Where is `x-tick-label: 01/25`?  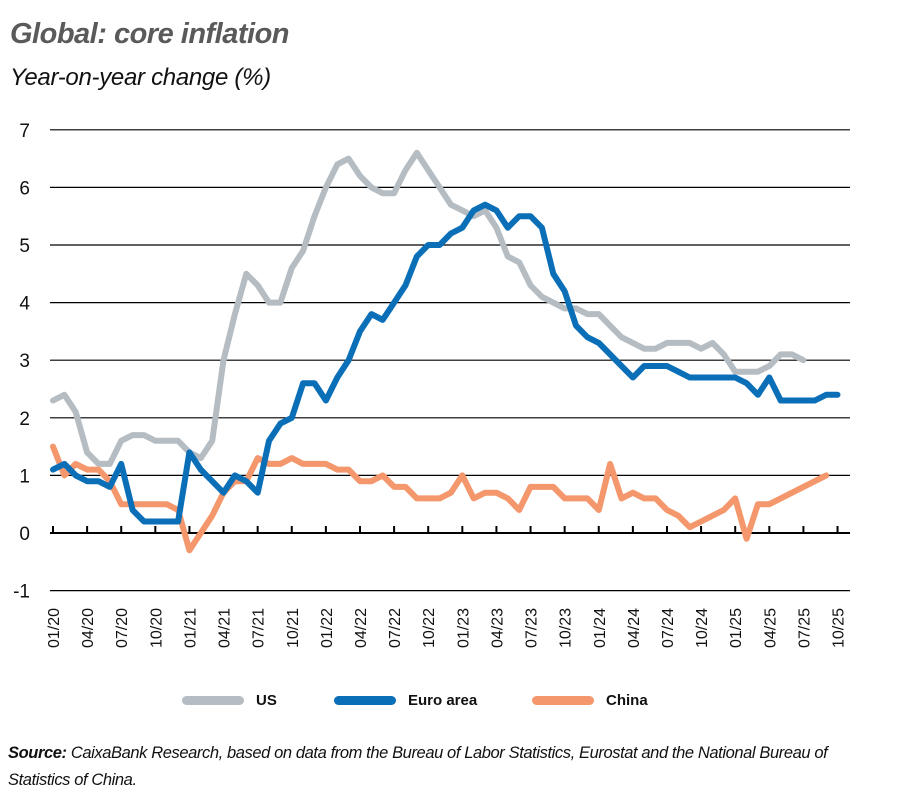
x-tick-label: 01/25 is located at coordinates (736, 628).